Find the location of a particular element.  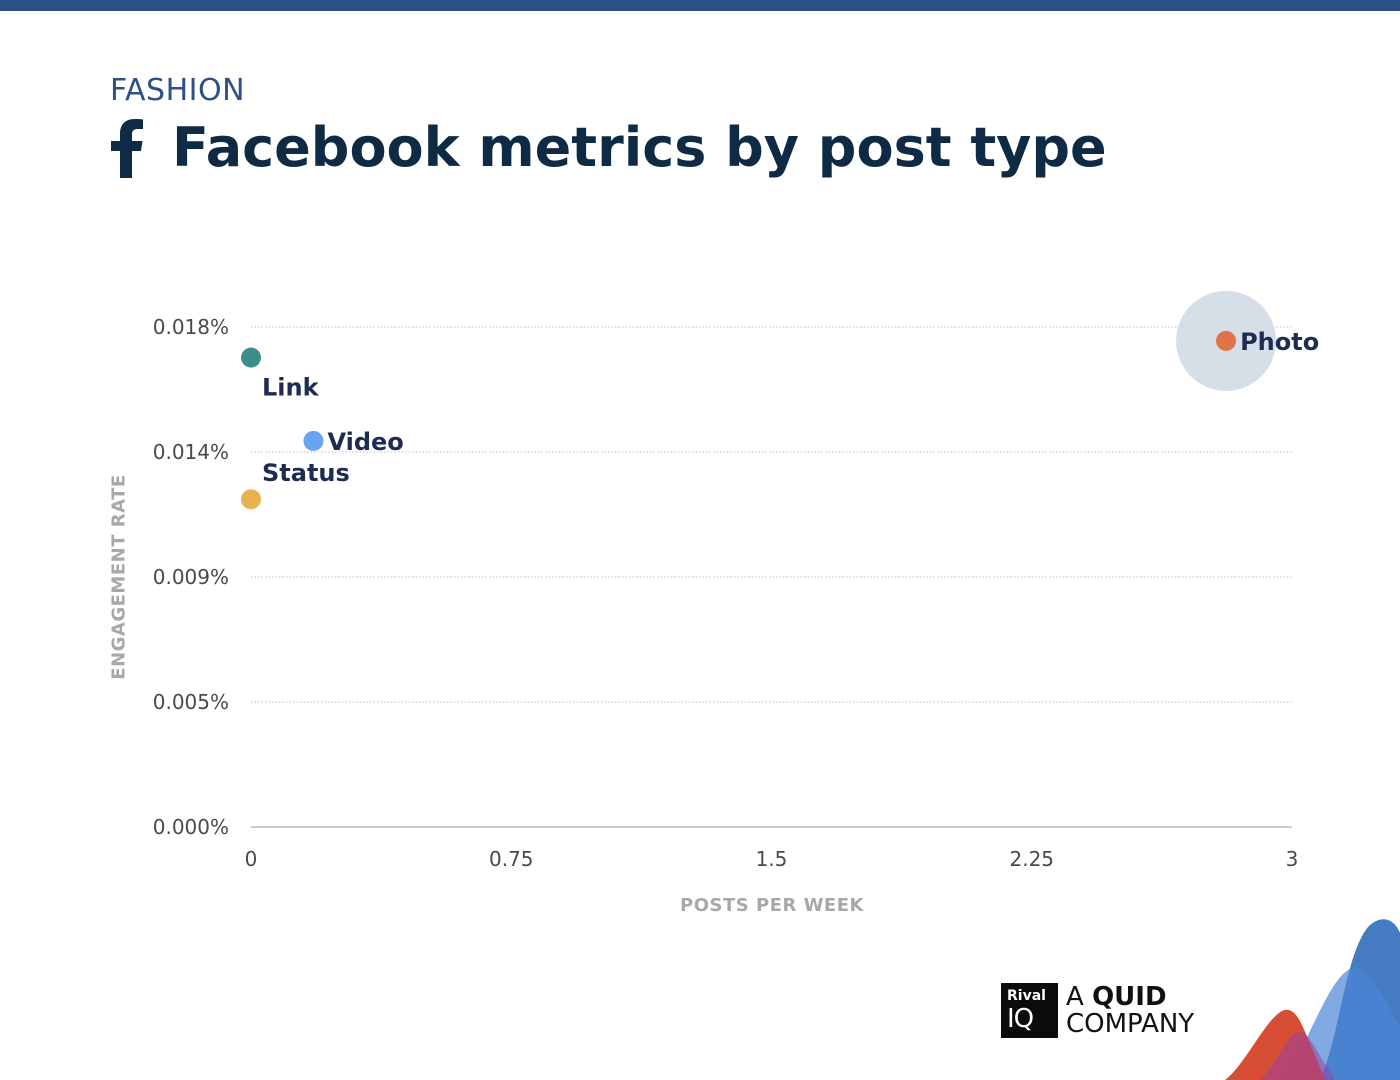

logo-mark: Rival IQ is located at coordinates (1029, 1010).